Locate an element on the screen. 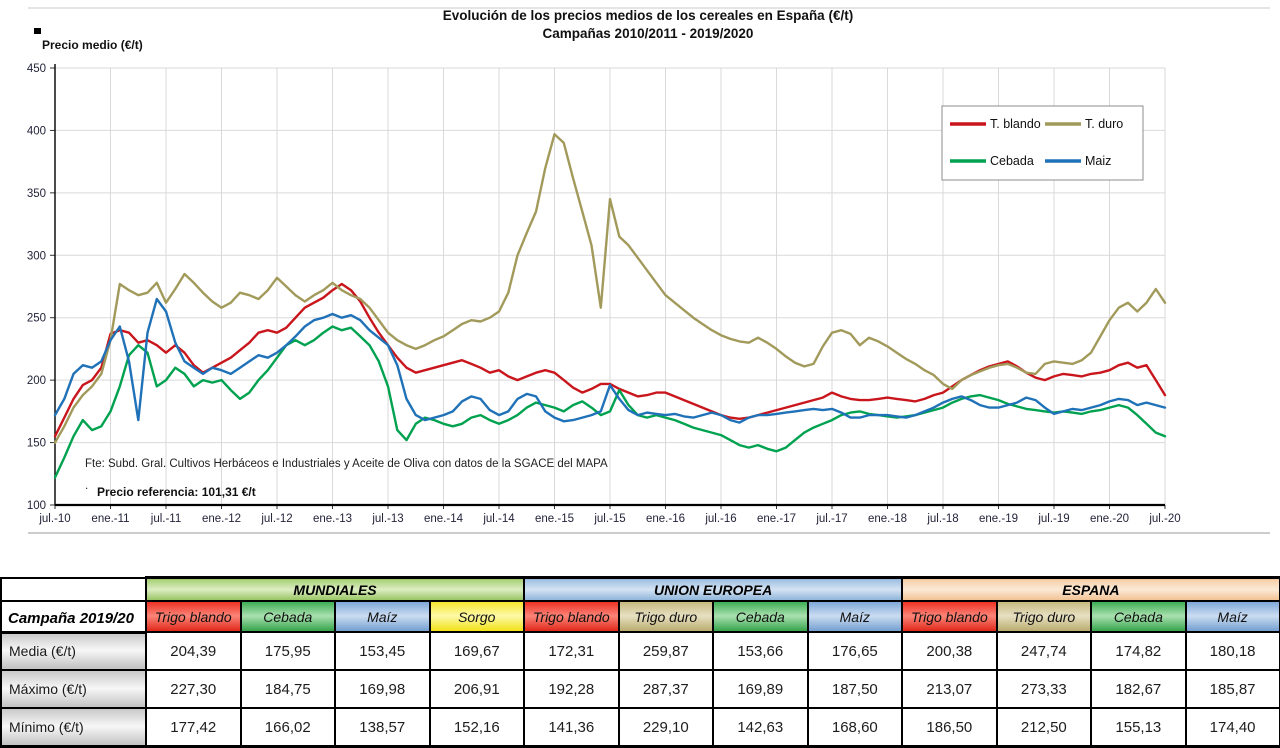 This screenshot has width=1280, height=748. series-line-ma-z is located at coordinates (610, 360).